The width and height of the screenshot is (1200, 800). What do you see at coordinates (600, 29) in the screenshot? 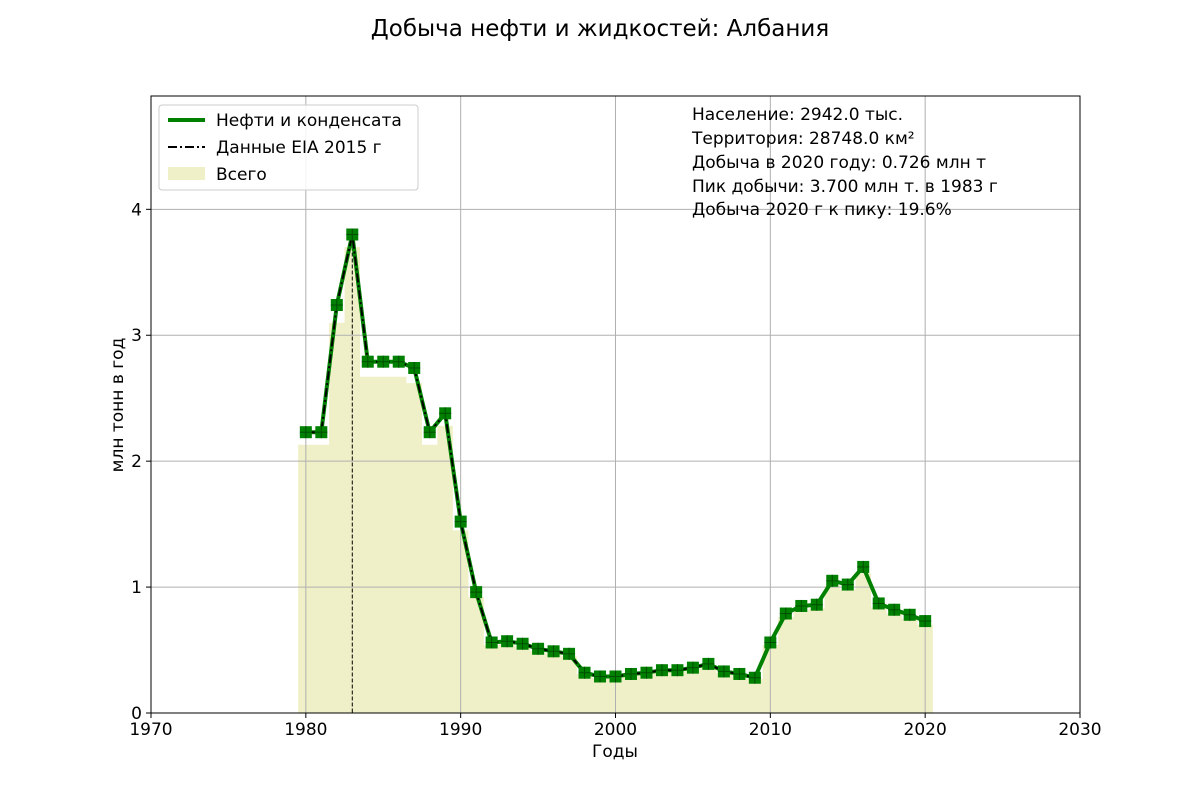
I see `chart-title: Добыча нефти и жидкостей: Албания` at bounding box center [600, 29].